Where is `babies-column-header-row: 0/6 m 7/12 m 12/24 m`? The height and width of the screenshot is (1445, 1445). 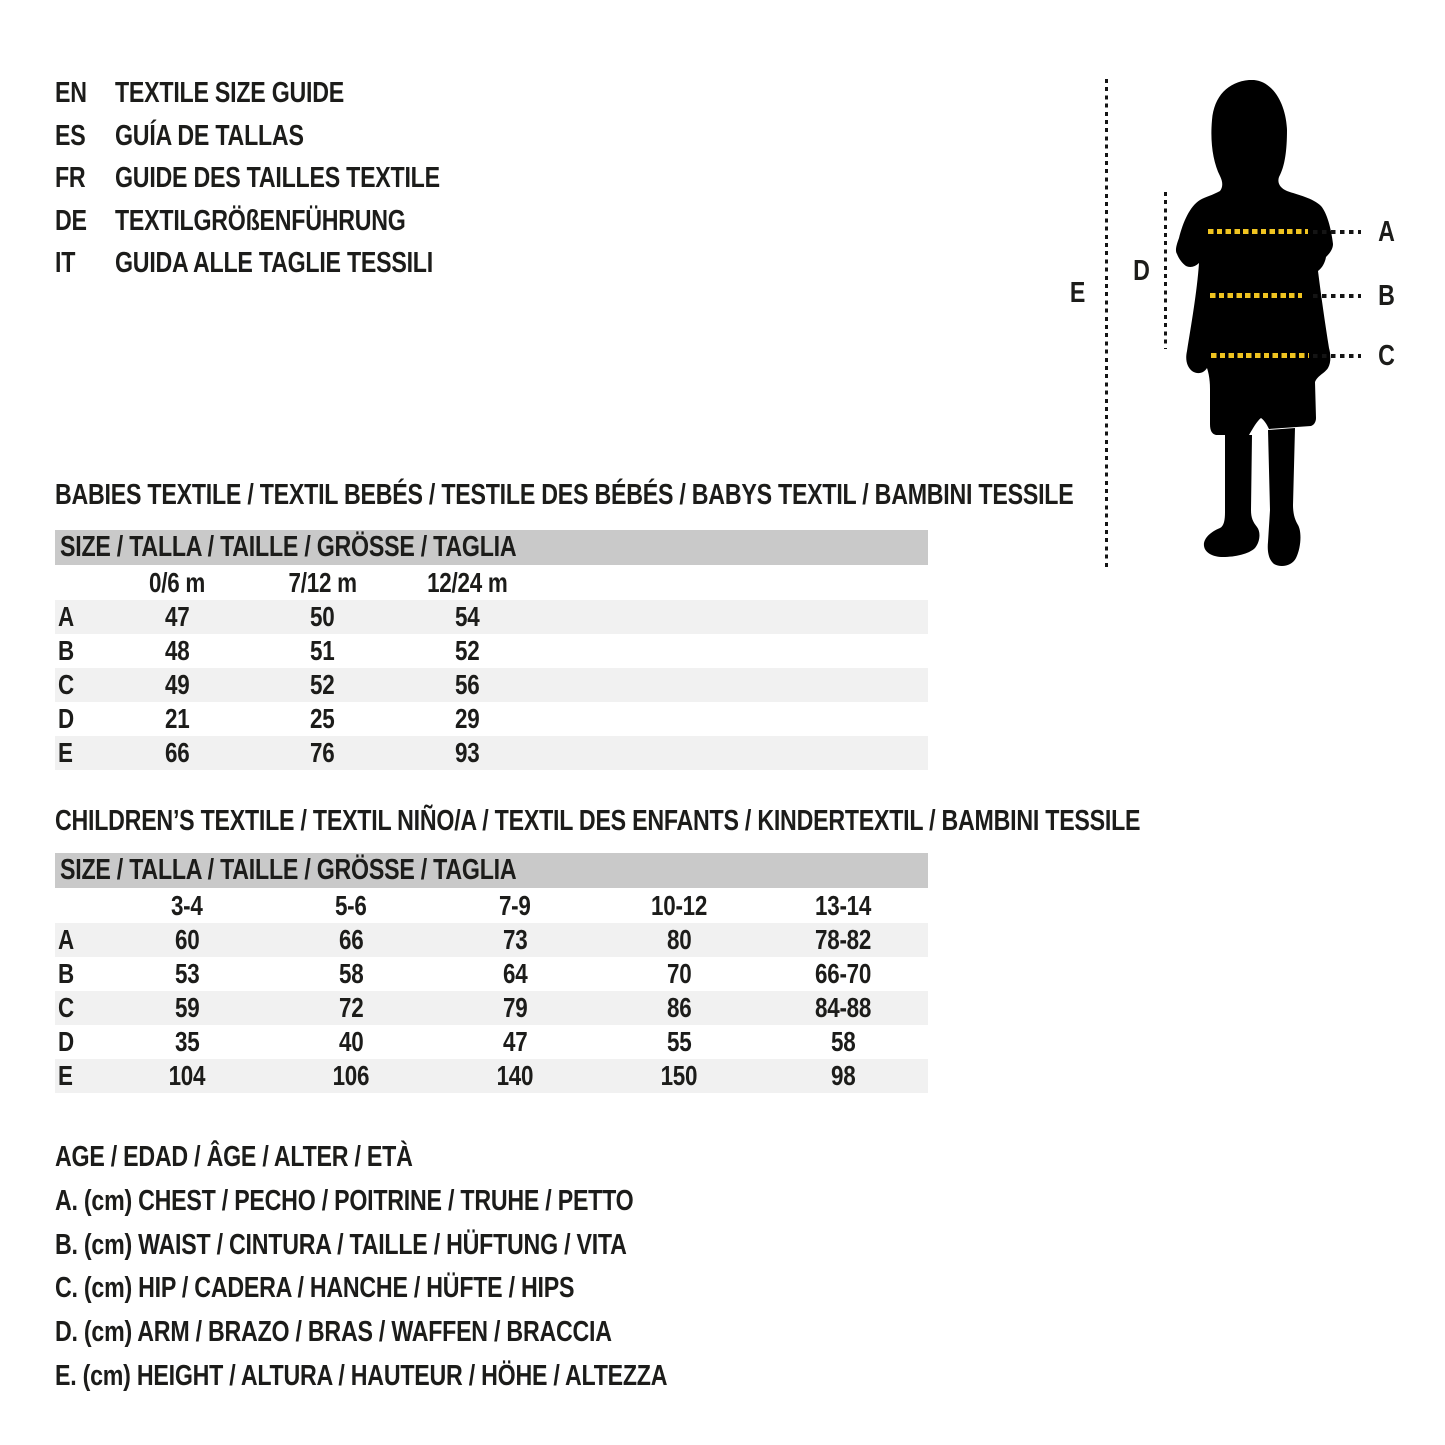 babies-column-header-row: 0/6 m 7/12 m 12/24 m is located at coordinates (491, 582).